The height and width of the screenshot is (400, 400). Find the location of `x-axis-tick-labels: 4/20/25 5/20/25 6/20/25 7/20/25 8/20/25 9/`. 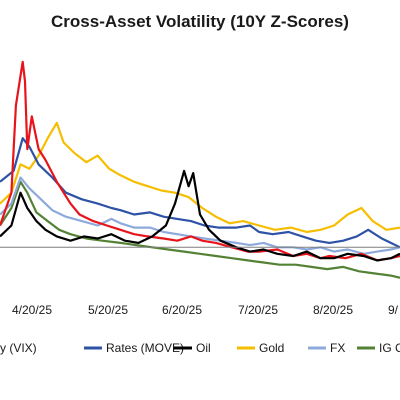

x-axis-tick-labels: 4/20/25 5/20/25 6/20/25 7/20/25 8/20/25 9/ is located at coordinates (205, 310).